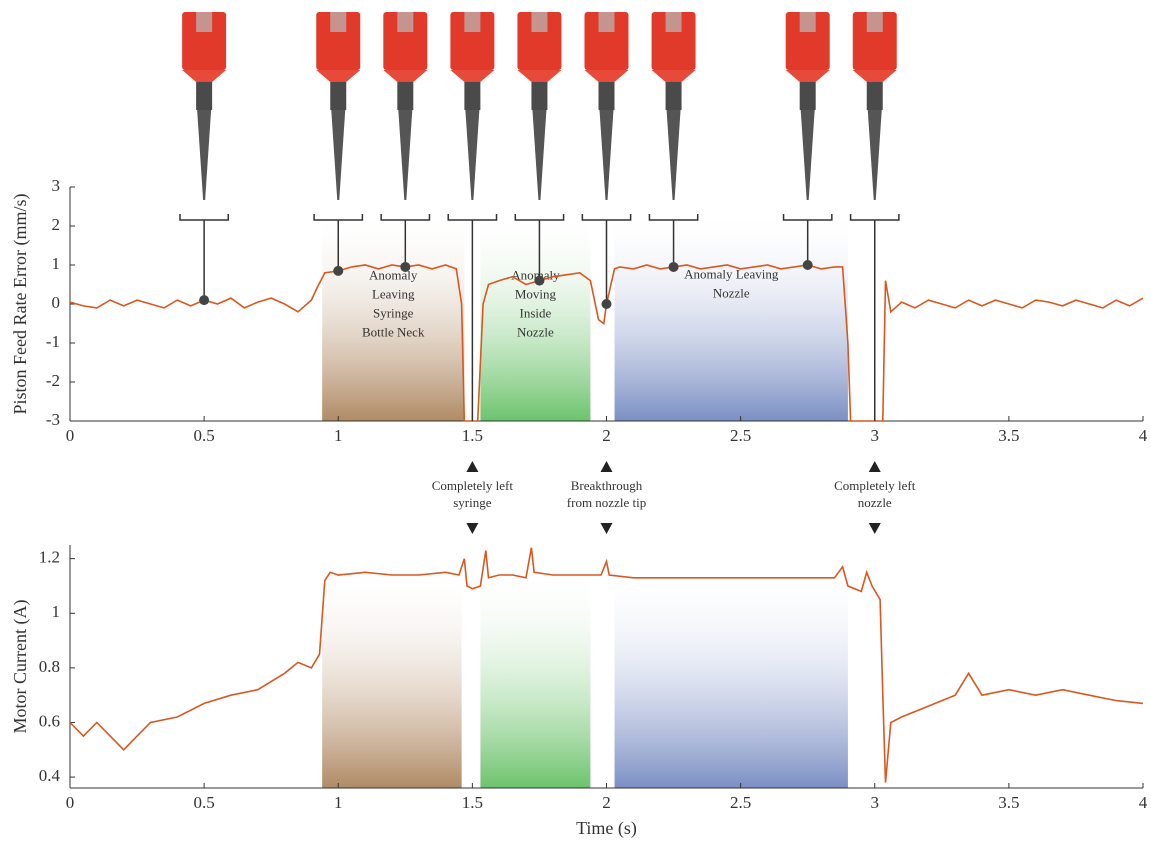 The image size is (1151, 843). I want to click on y-tick-label: 0, so click(56, 302).